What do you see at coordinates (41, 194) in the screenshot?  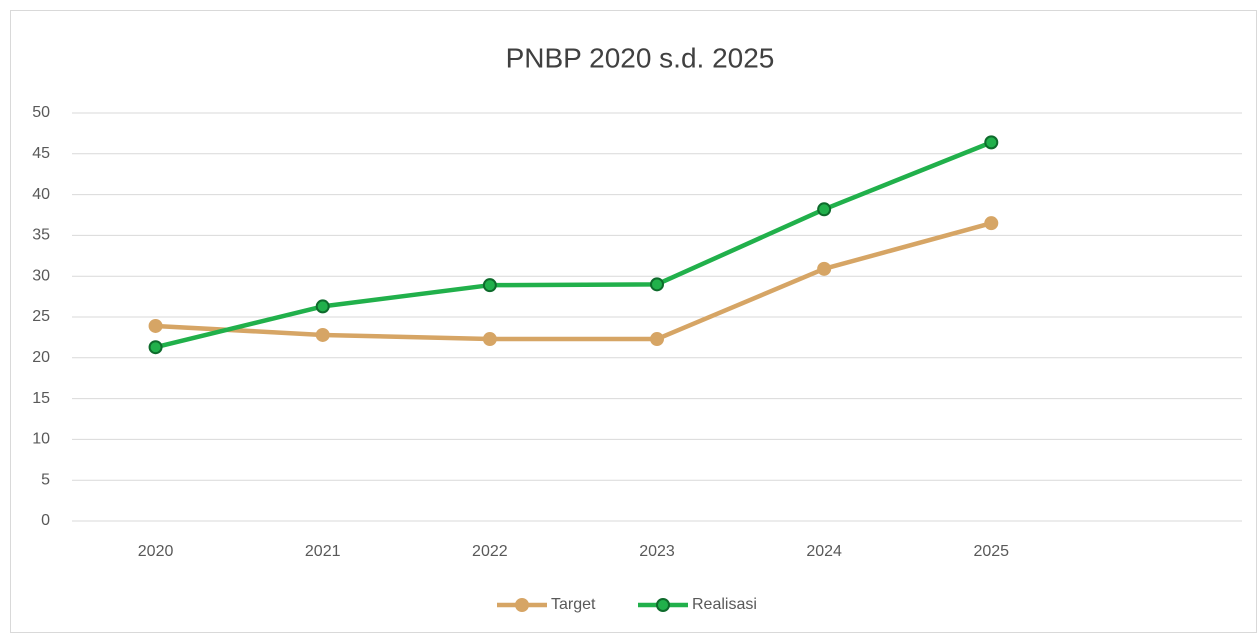 I see `y-tick-label: 40` at bounding box center [41, 194].